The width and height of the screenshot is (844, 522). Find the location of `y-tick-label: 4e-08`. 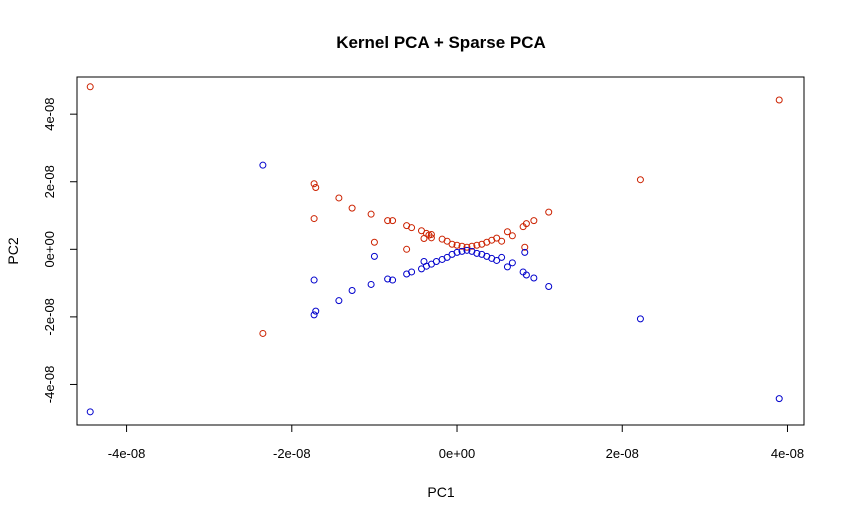

y-tick-label: 4e-08 is located at coordinates (49, 114).